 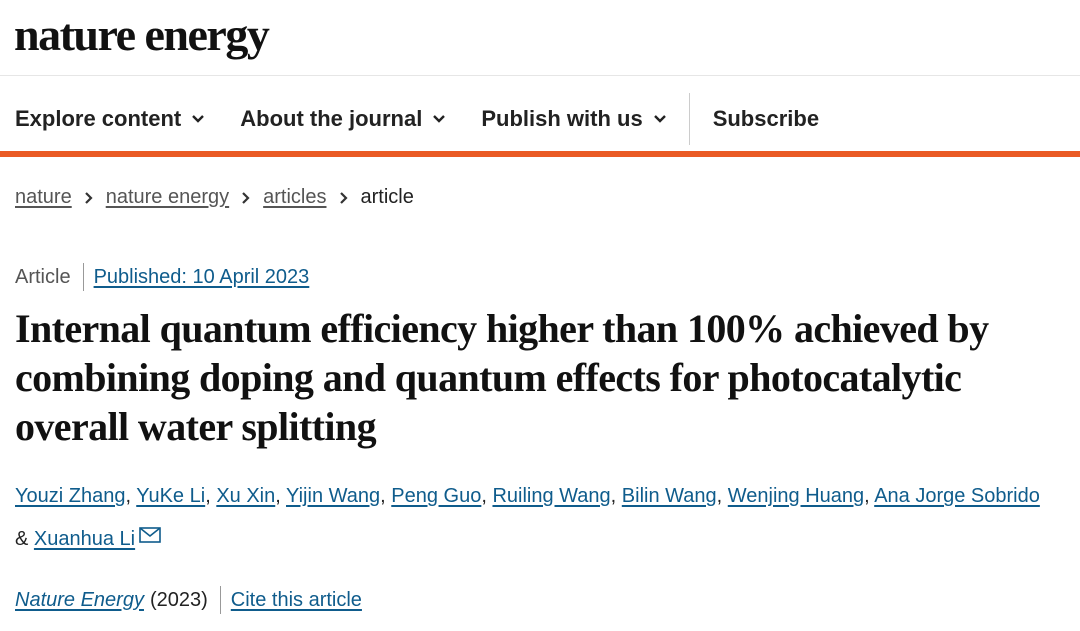 I want to click on nav-item: Explore content, so click(x=110, y=119).